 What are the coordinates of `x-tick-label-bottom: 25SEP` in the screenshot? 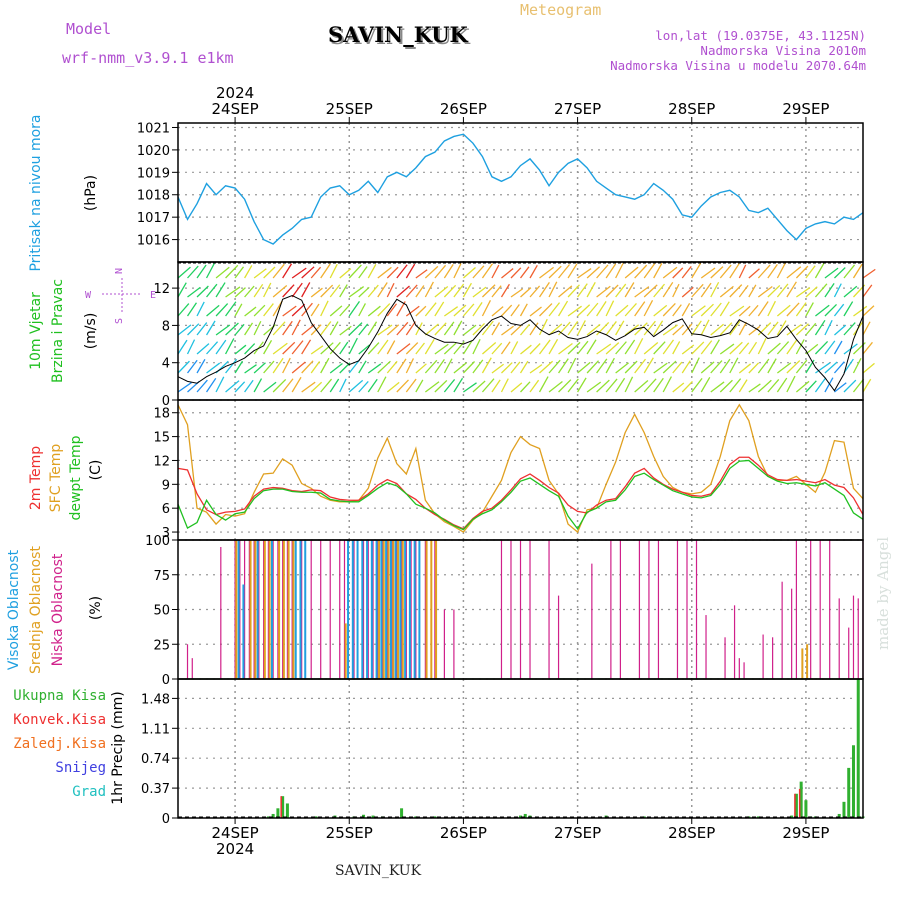 It's located at (349, 833).